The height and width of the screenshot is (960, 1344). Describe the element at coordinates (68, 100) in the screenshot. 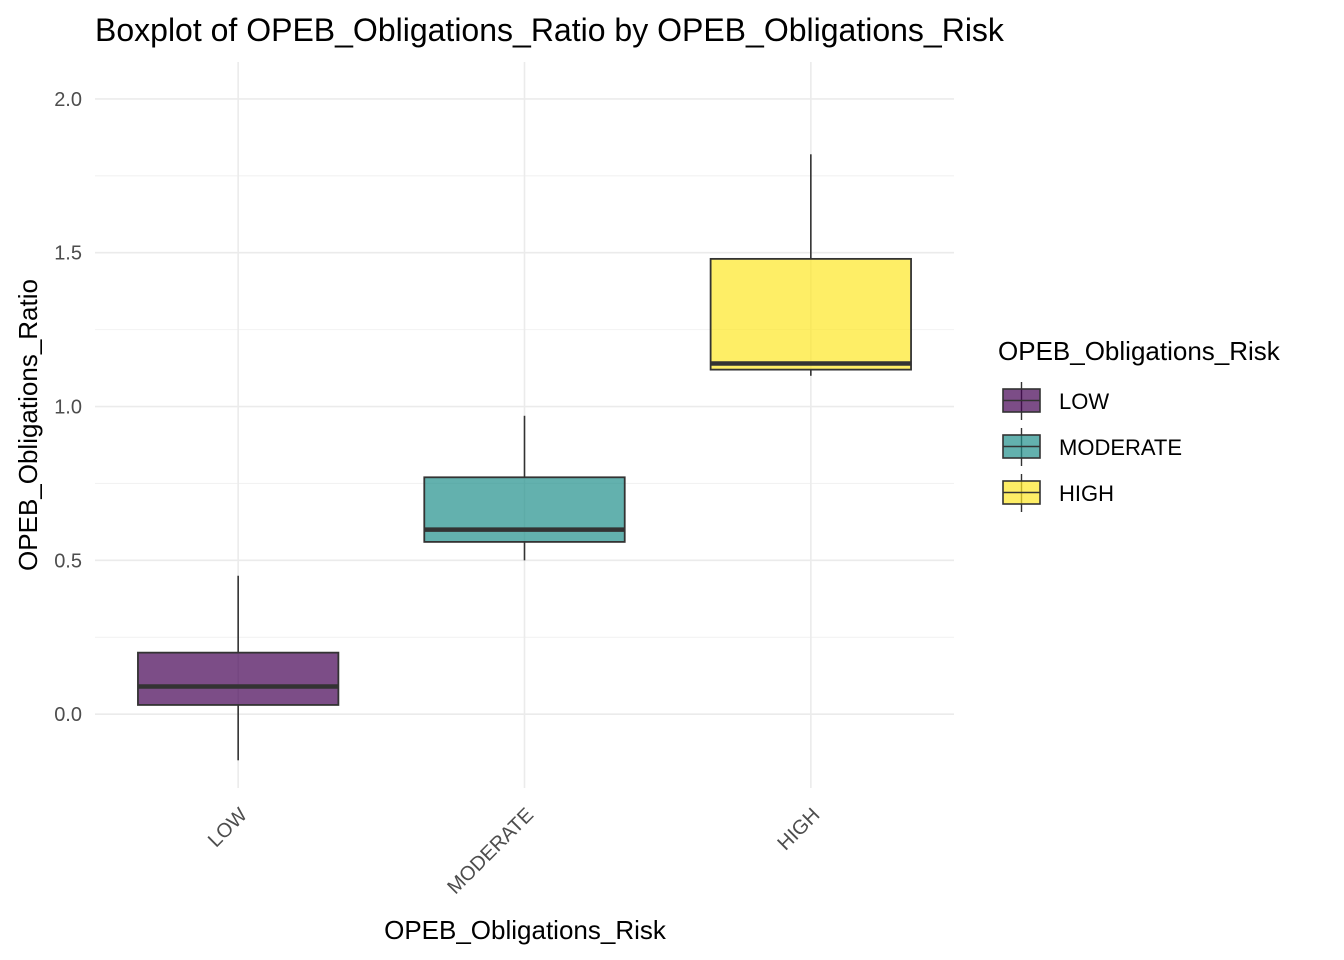

I see `y-tick-label: 2.0` at that location.